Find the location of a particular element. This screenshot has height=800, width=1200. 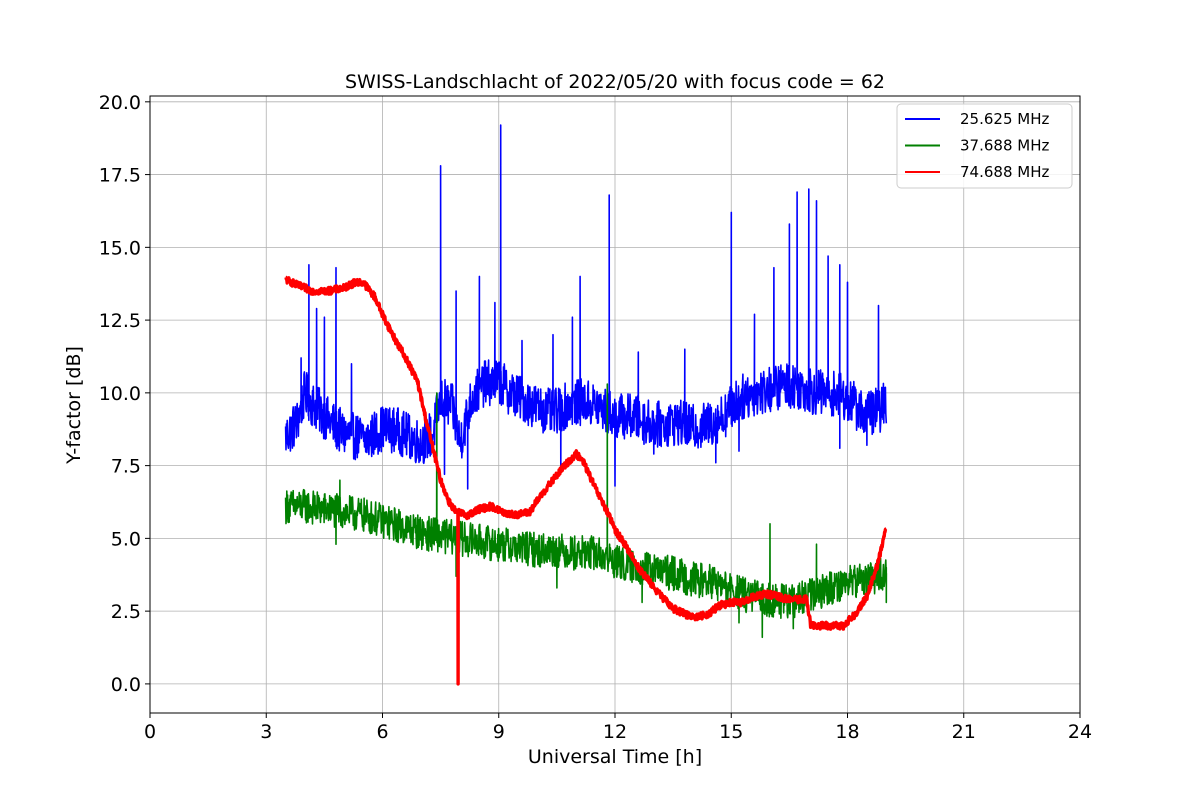

y-tick-label: 0.0 is located at coordinates (126, 685).